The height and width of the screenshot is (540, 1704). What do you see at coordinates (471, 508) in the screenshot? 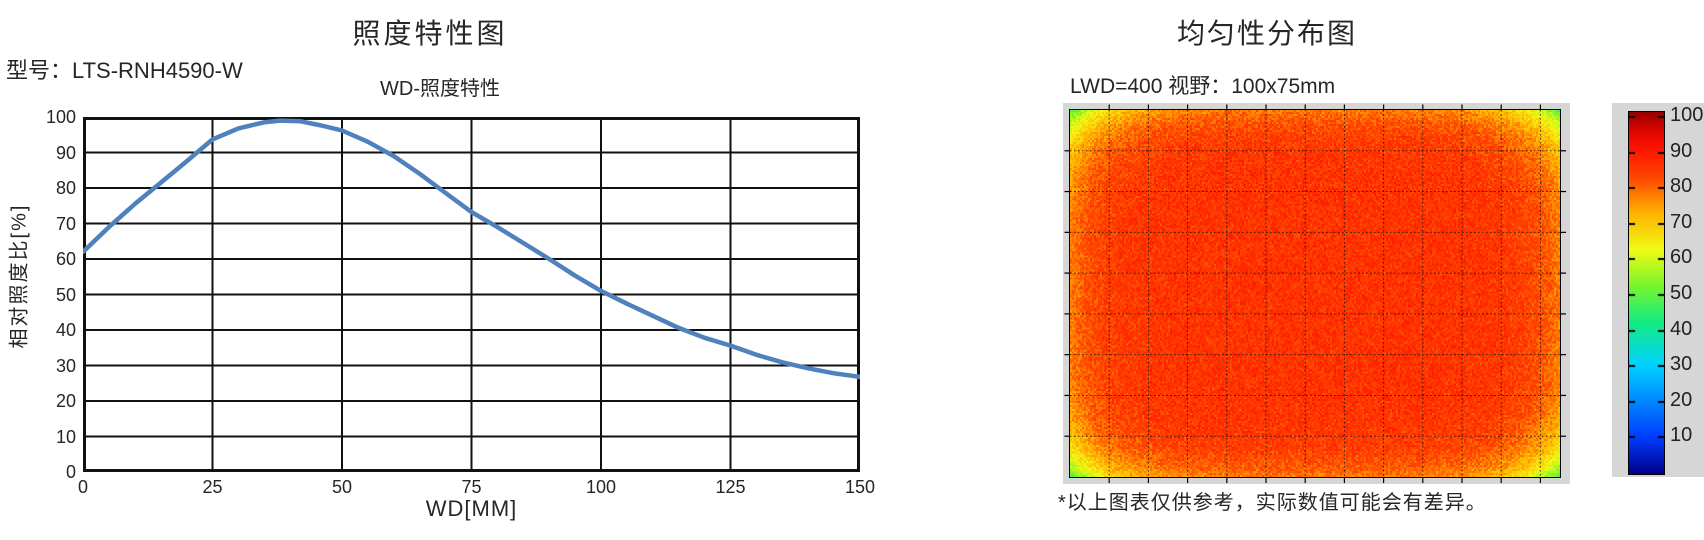
I see `left-x-axis-label: WD[MM]` at bounding box center [471, 508].